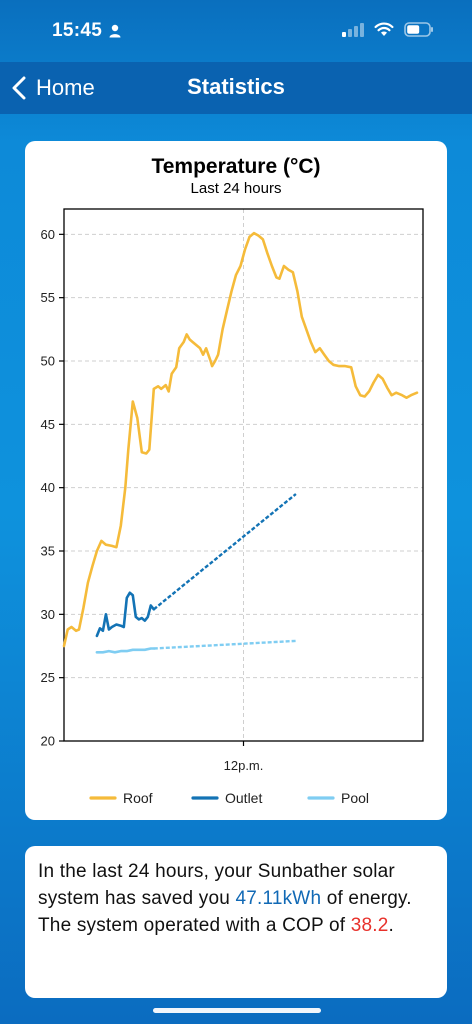 This screenshot has width=472, height=1024. I want to click on wifi-icon, so click(384, 29).